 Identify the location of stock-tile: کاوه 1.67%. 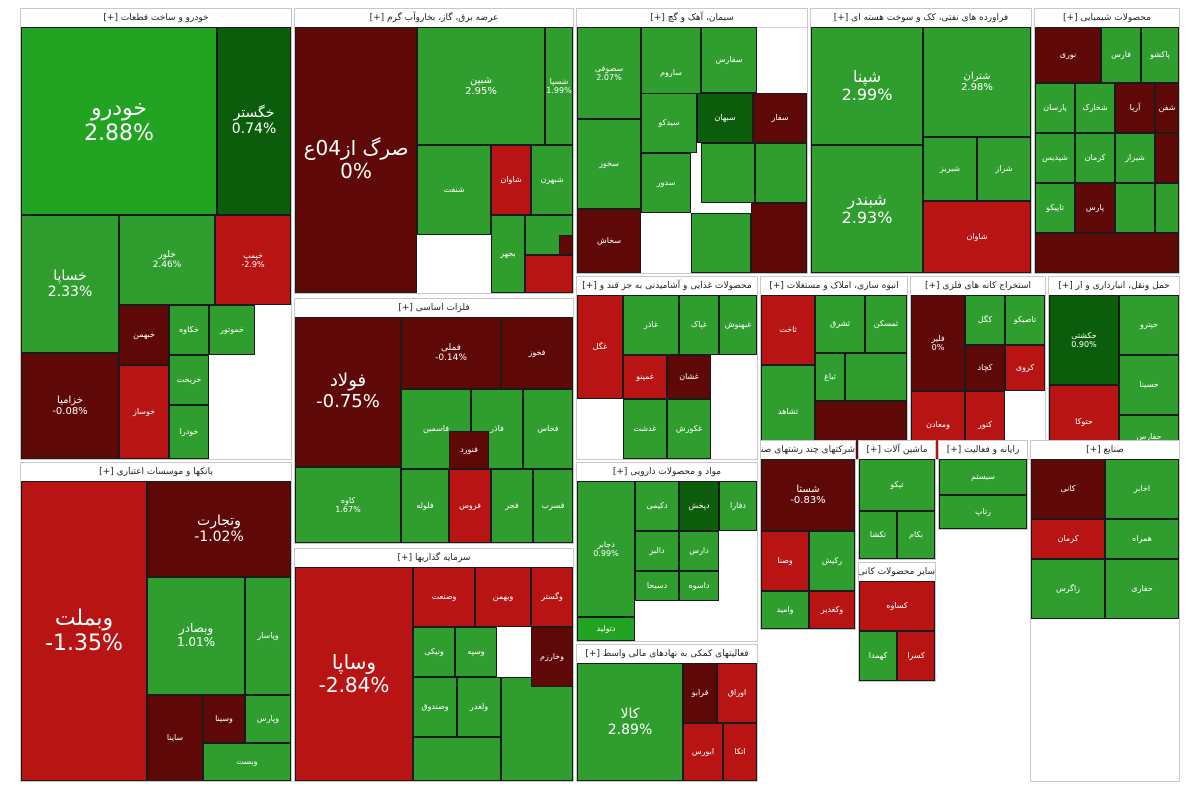
(348, 505).